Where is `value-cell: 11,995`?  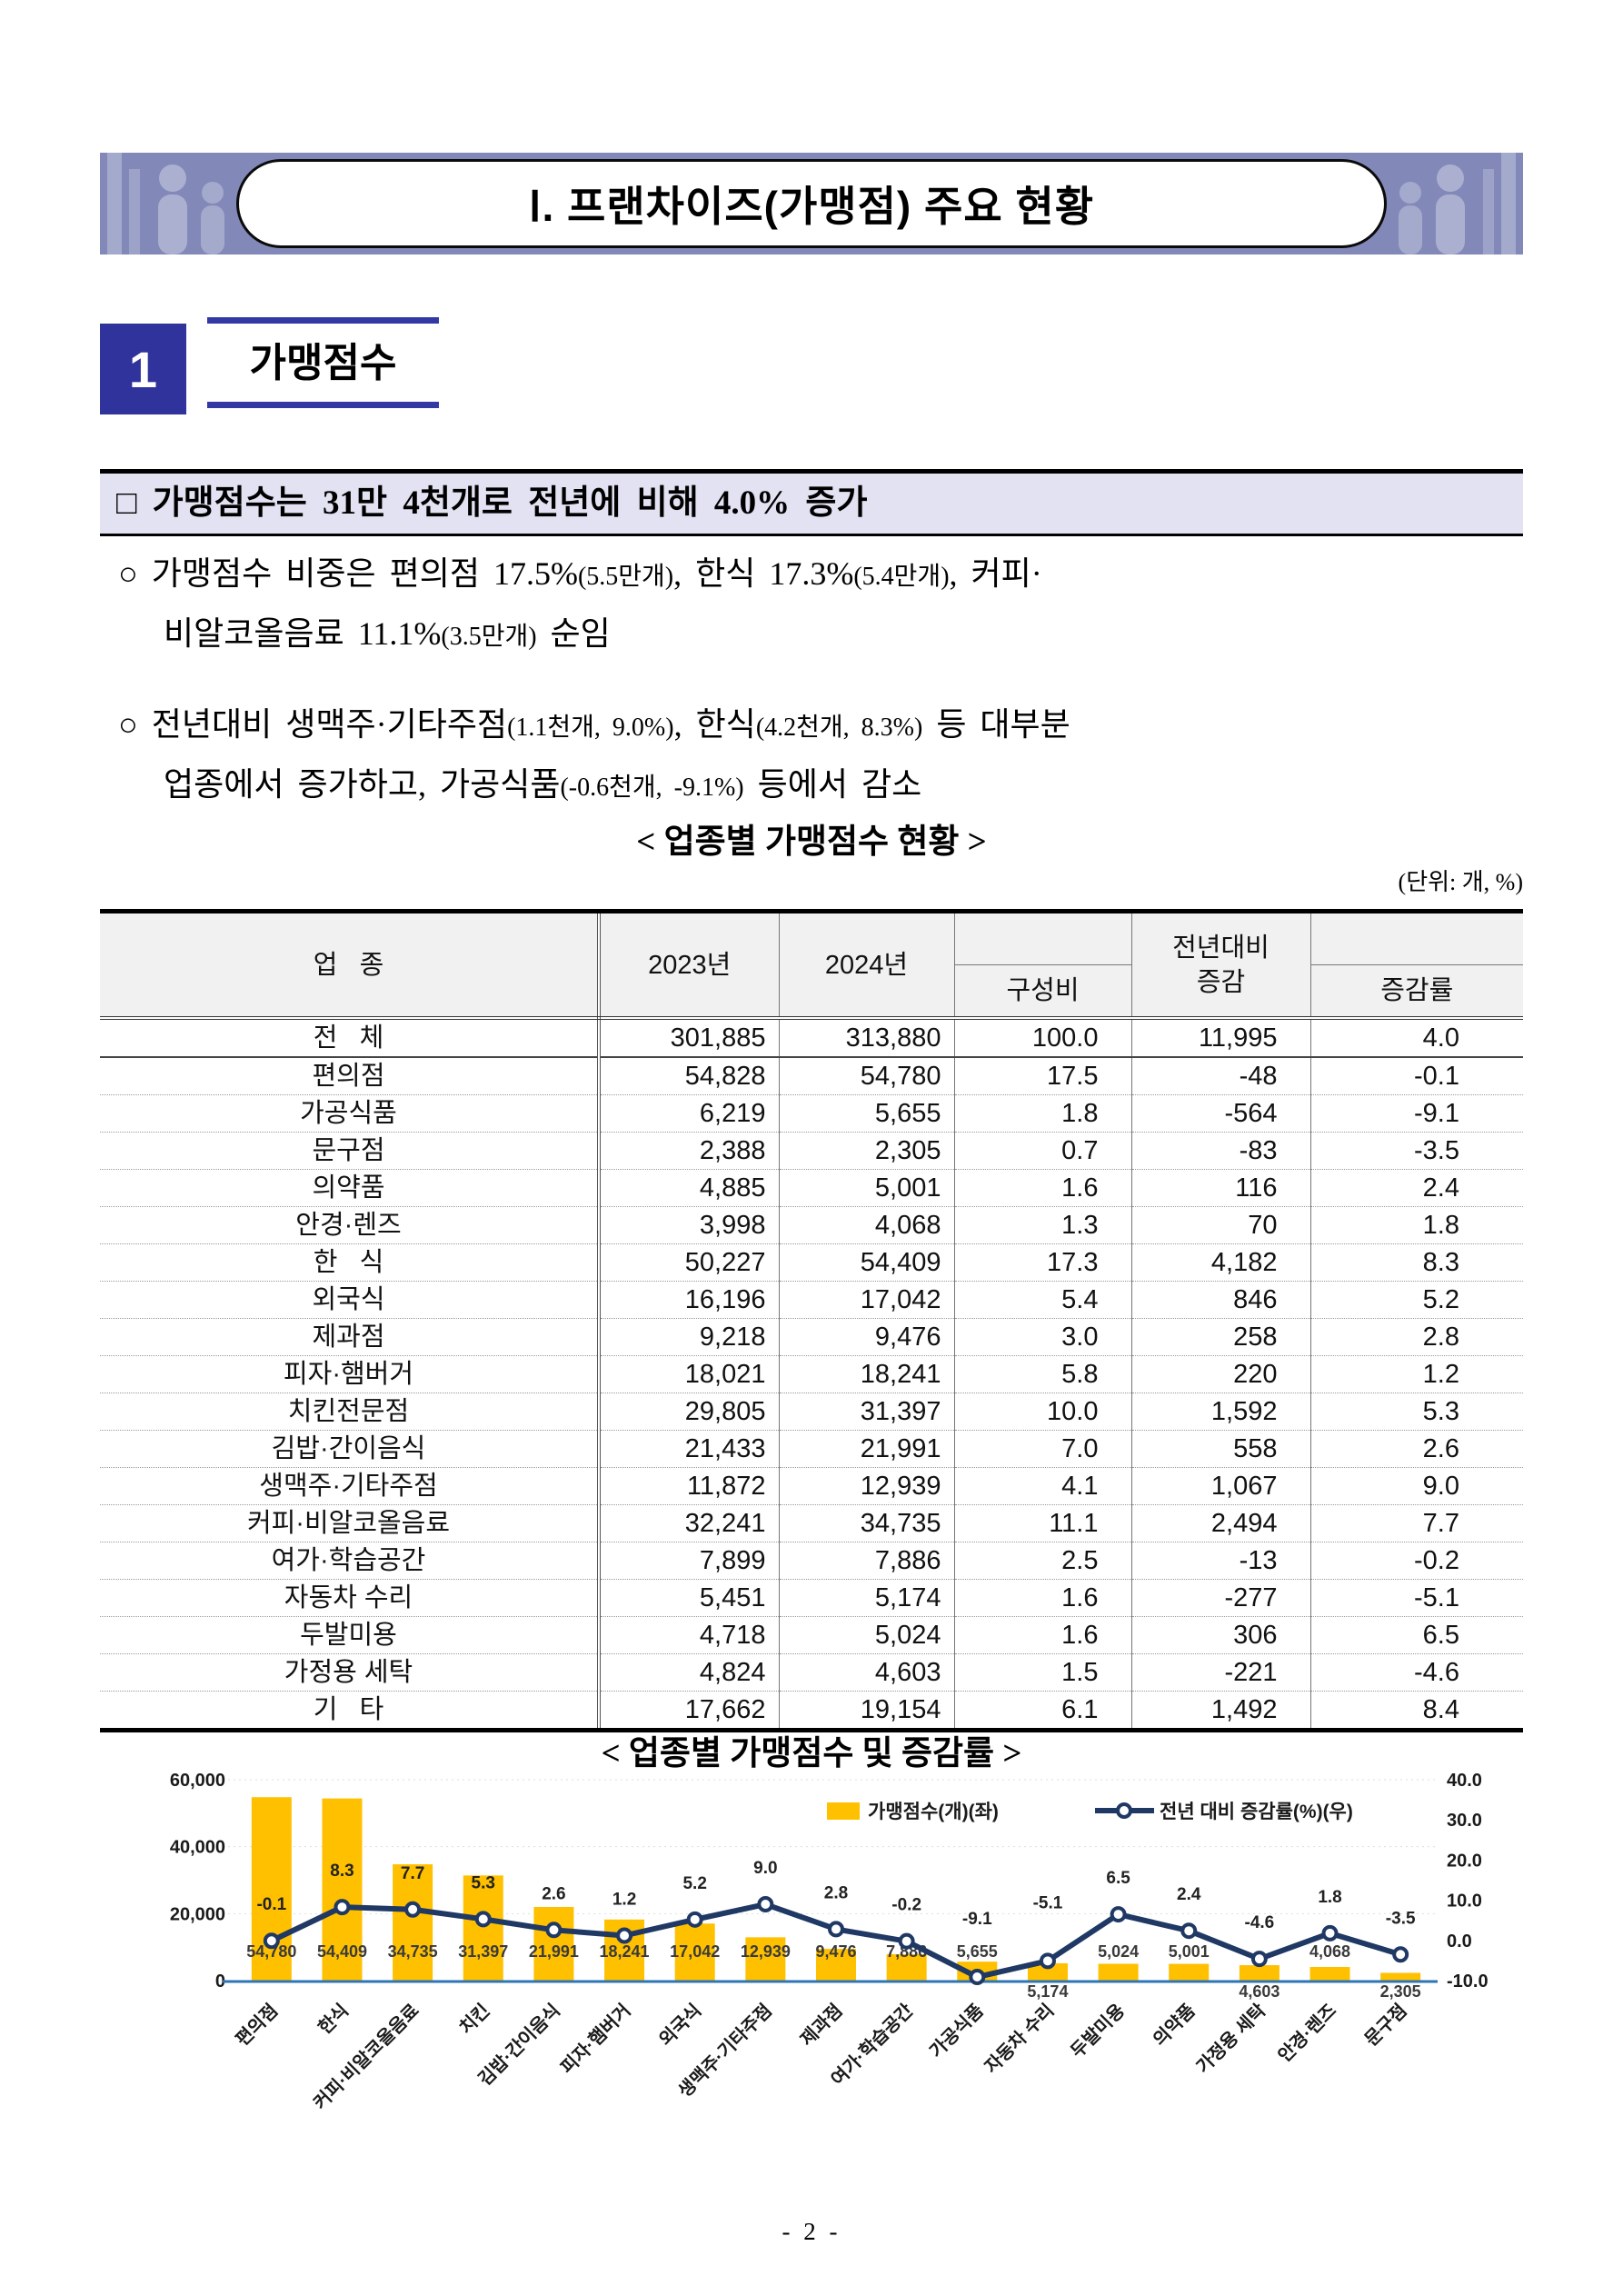 value-cell: 11,995 is located at coordinates (1221, 1038).